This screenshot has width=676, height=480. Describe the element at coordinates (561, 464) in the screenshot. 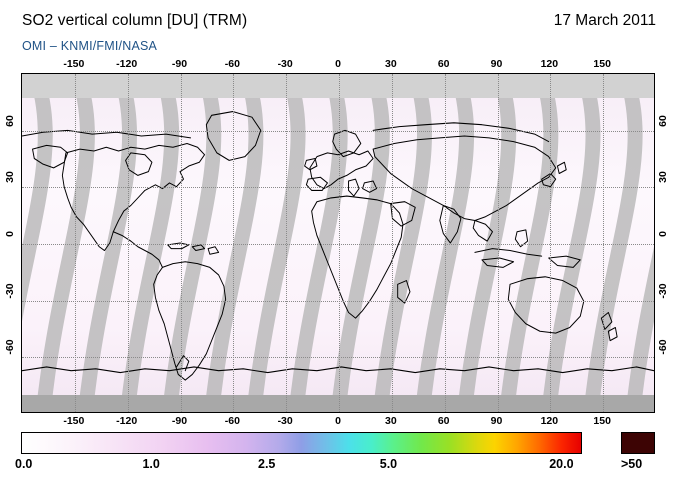

I see `colorbar-tick-label: 20.0` at that location.